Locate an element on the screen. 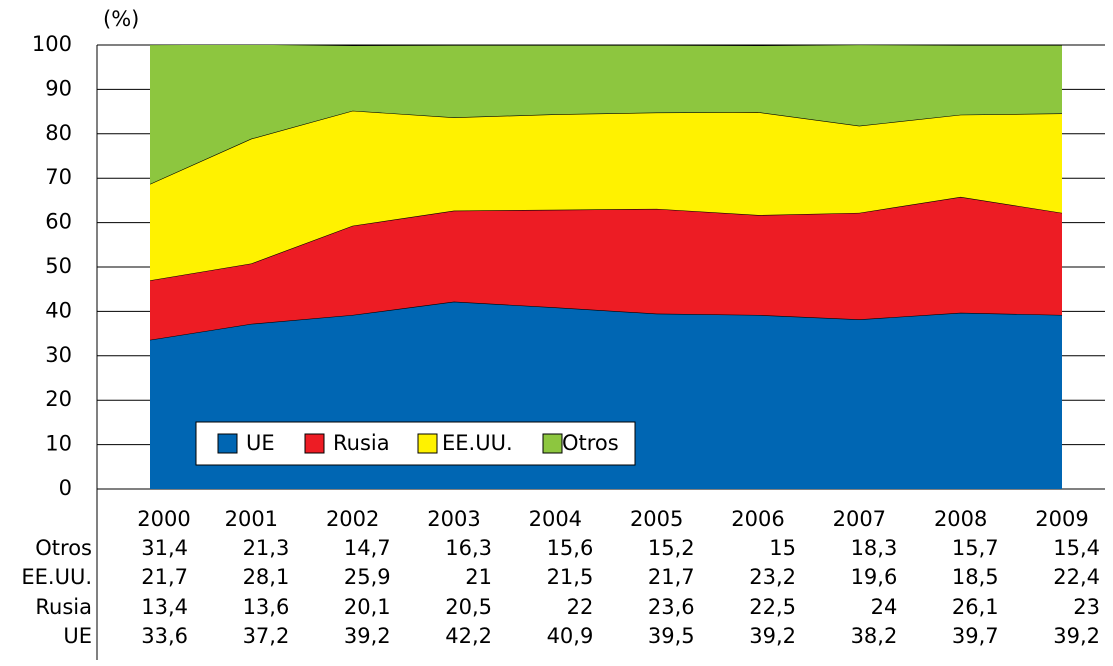  table-cell: 33,6 is located at coordinates (164, 636).